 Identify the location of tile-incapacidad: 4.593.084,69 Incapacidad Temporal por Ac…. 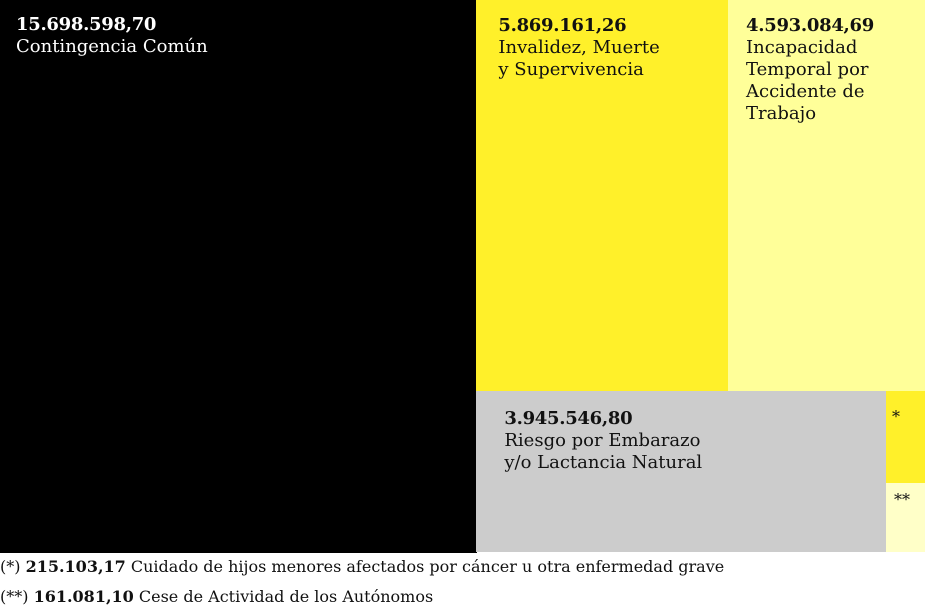
(826, 196).